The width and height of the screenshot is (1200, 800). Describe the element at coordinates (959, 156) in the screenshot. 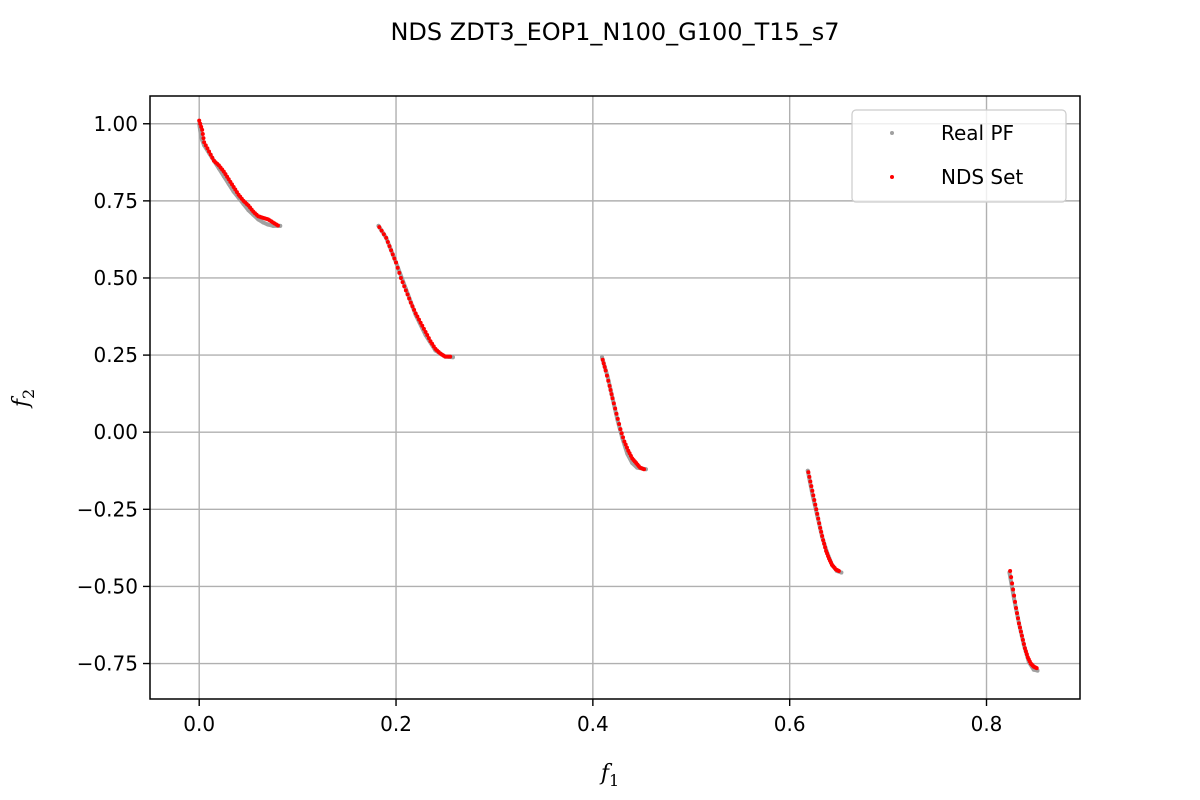

I see `legend-box` at that location.